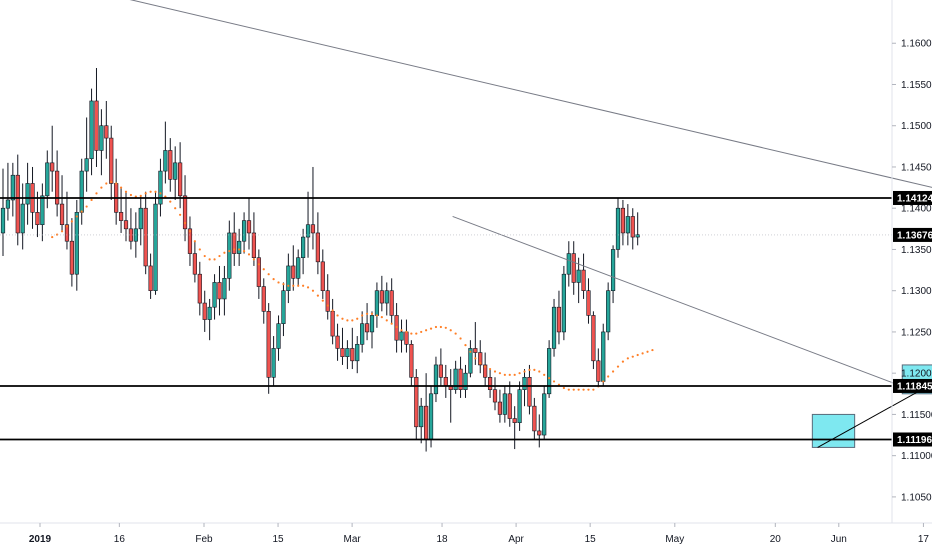 The image size is (932, 550). What do you see at coordinates (914, 386) in the screenshot?
I see `price-tag-label: 1.11845` at bounding box center [914, 386].